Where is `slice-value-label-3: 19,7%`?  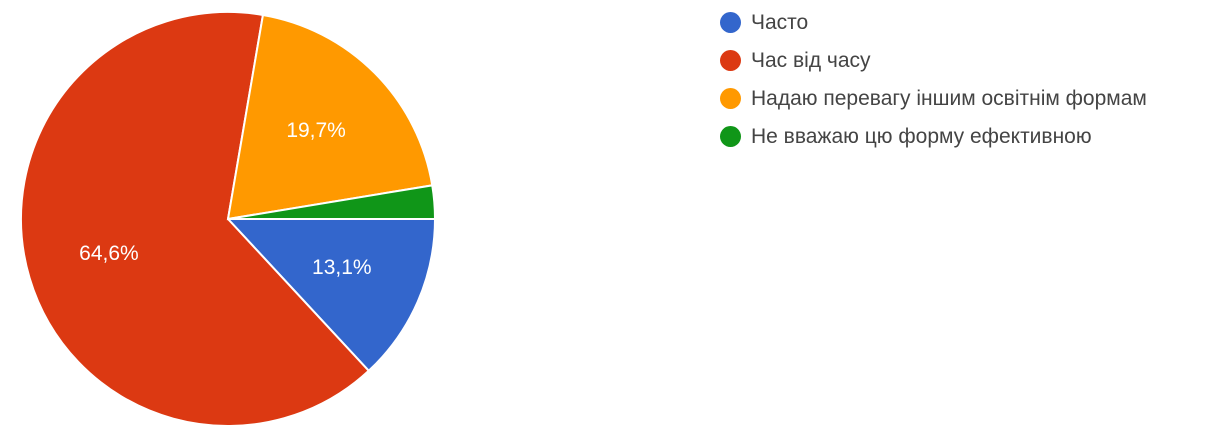
slice-value-label-3: 19,7% is located at coordinates (316, 130).